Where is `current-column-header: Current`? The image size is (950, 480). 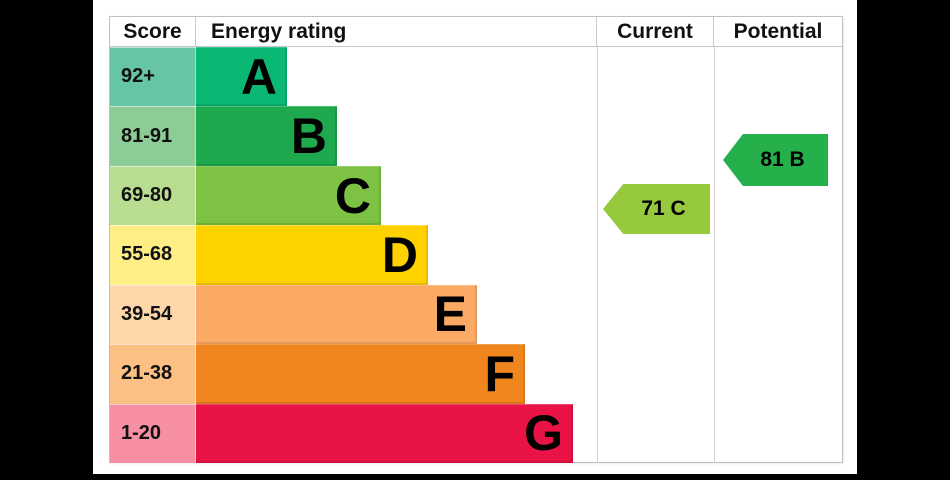
current-column-header: Current is located at coordinates (655, 31).